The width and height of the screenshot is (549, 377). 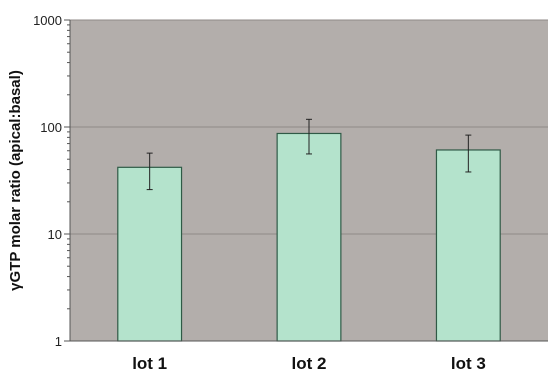 I want to click on category-label: lot 1, so click(x=149, y=363).